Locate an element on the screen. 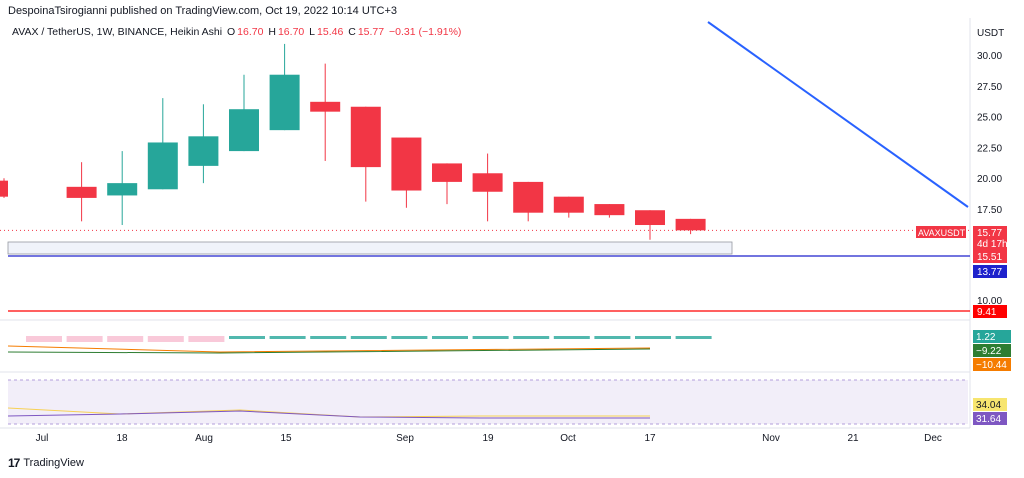 This screenshot has width=1024, height=478. rsi-tag-value: 34.04 is located at coordinates (988, 405).